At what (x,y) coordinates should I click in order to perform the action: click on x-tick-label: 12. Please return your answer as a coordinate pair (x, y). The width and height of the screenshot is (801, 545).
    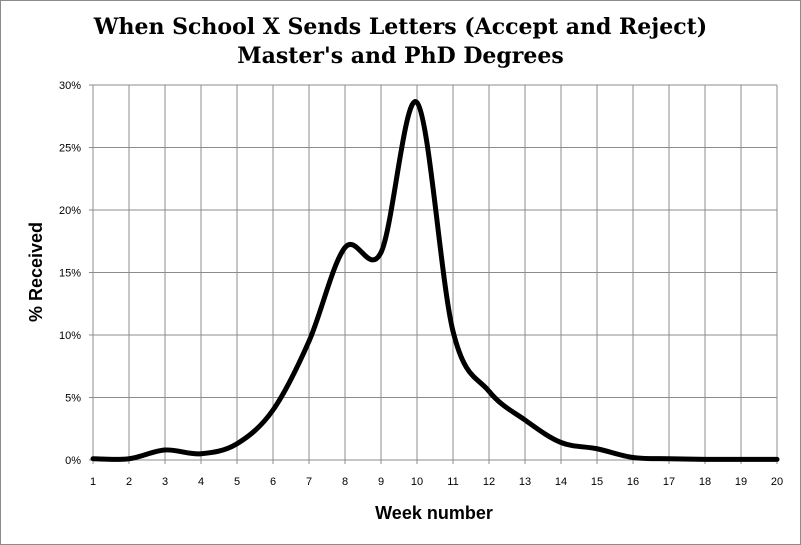
    Looking at the image, I should click on (489, 482).